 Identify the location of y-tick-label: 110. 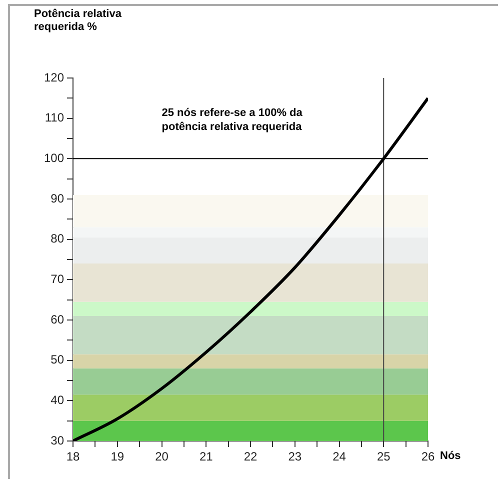
(54, 117).